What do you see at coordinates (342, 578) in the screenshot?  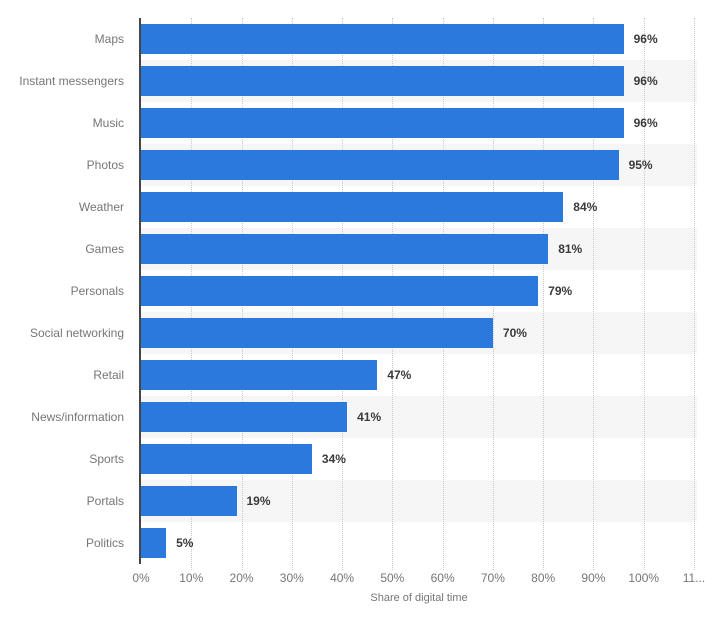 I see `x-tick-label: 40%` at bounding box center [342, 578].